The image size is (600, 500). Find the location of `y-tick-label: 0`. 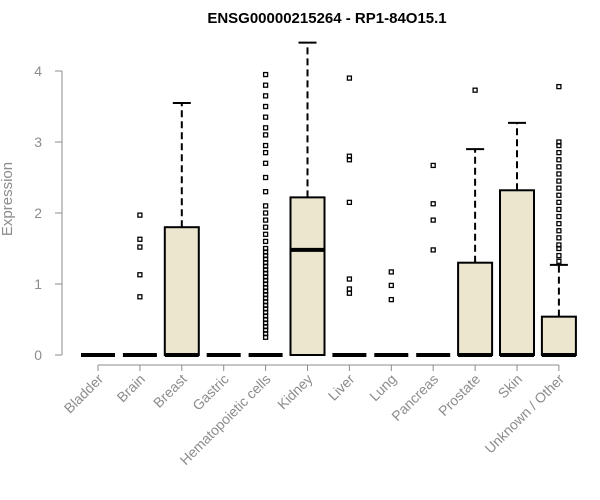

y-tick-label: 0 is located at coordinates (38, 355).